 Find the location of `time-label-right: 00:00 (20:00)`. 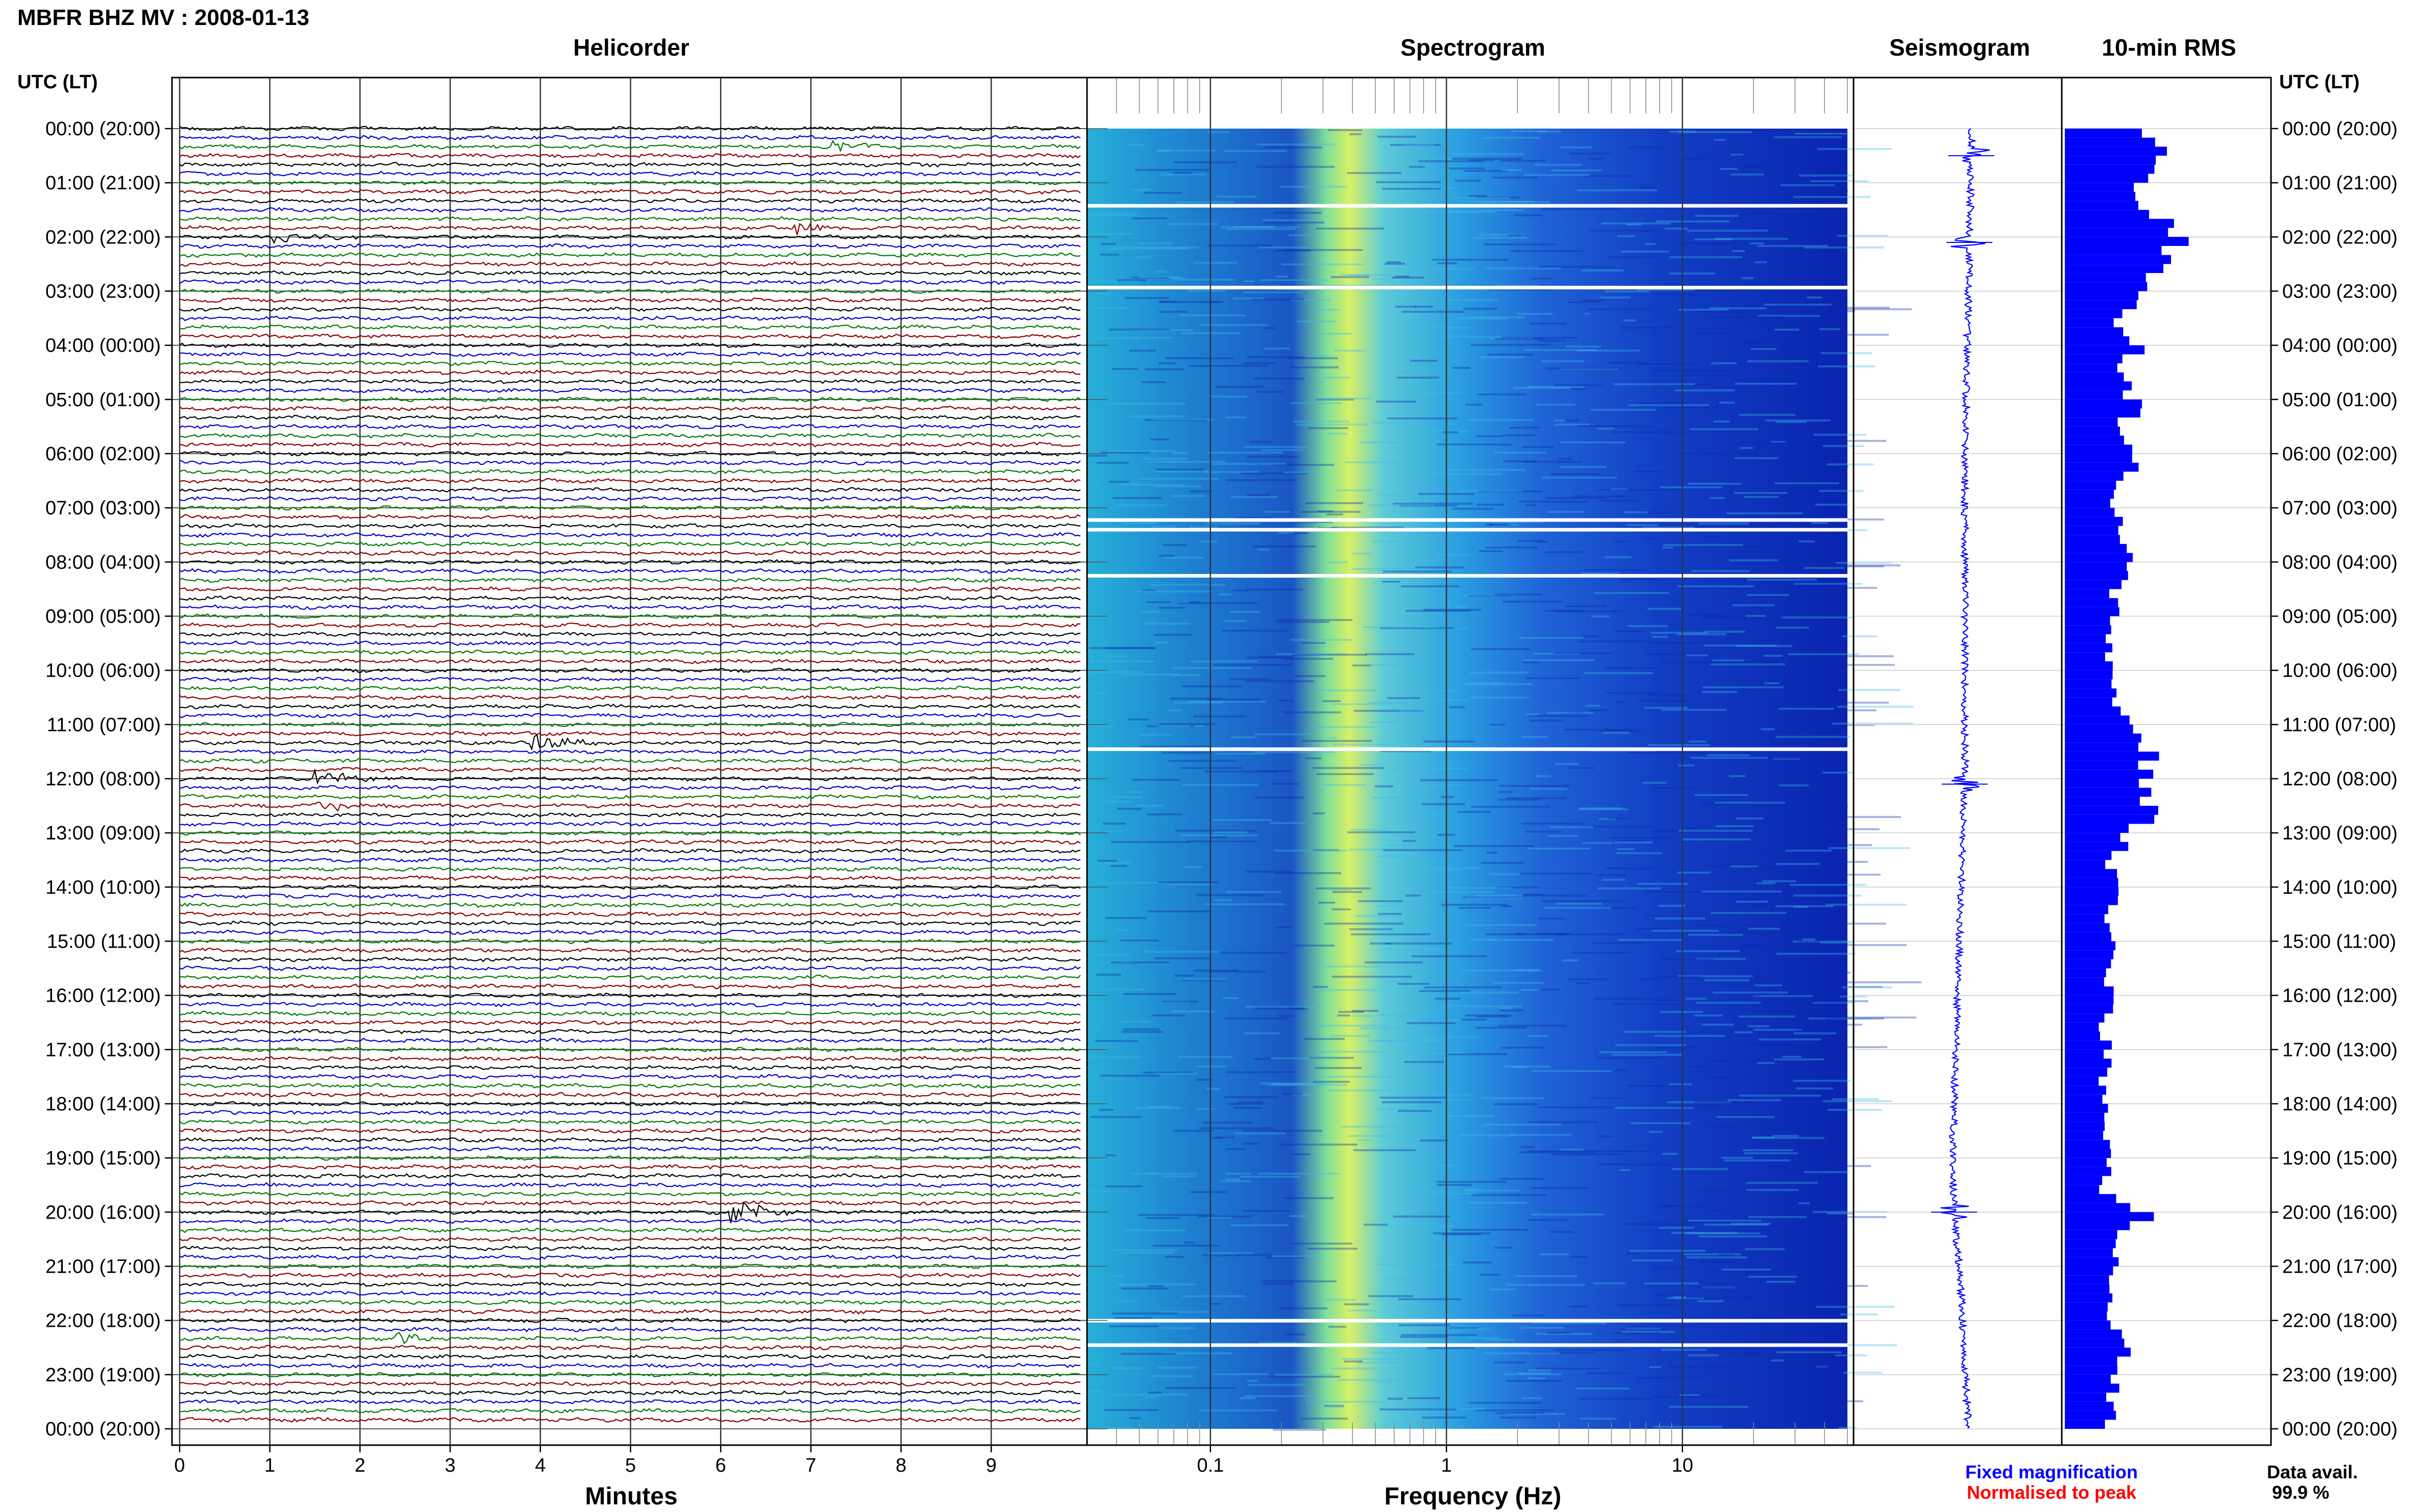

time-label-right: 00:00 (20:00) is located at coordinates (2340, 1429).